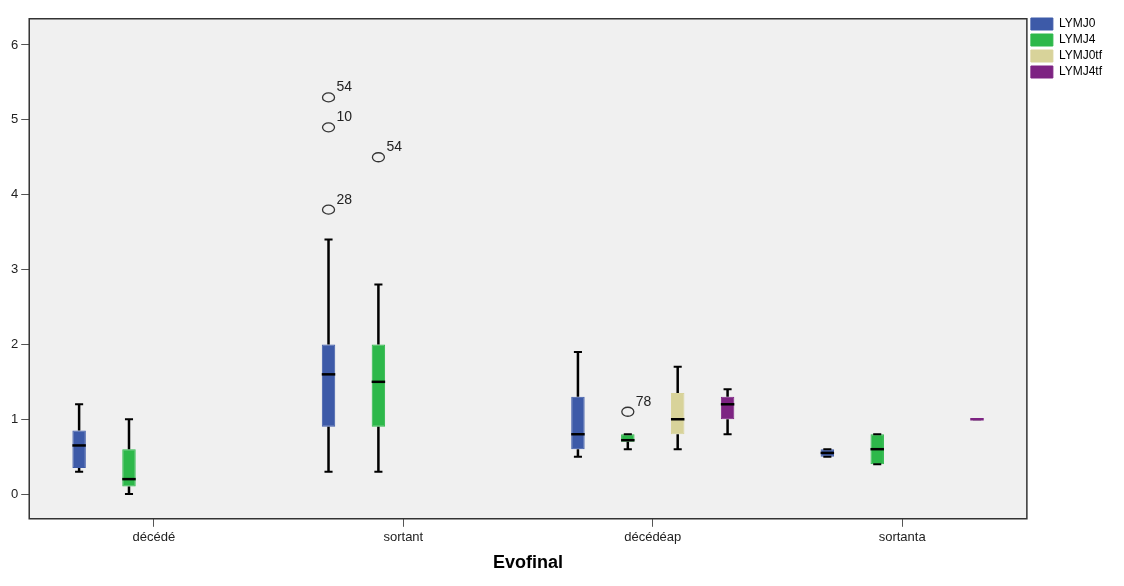  Describe the element at coordinates (643, 400) in the screenshot. I see `annotation: 78` at that location.